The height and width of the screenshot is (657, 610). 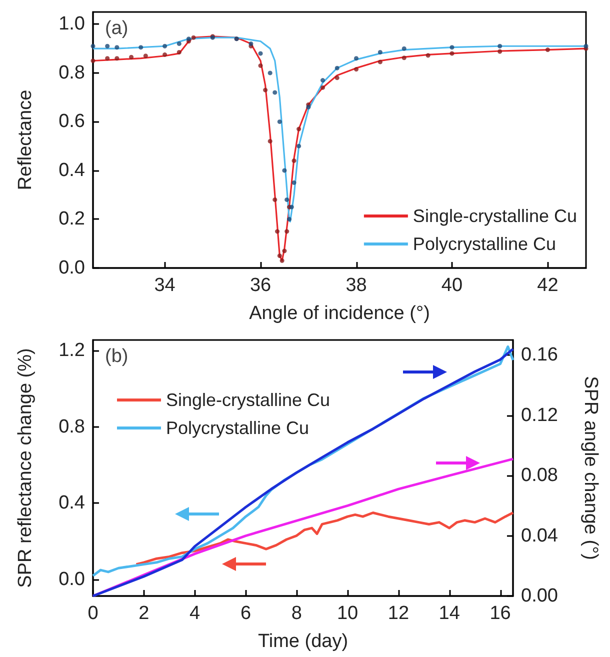 I want to click on y2-tick-label: 0.00, so click(x=539, y=596).